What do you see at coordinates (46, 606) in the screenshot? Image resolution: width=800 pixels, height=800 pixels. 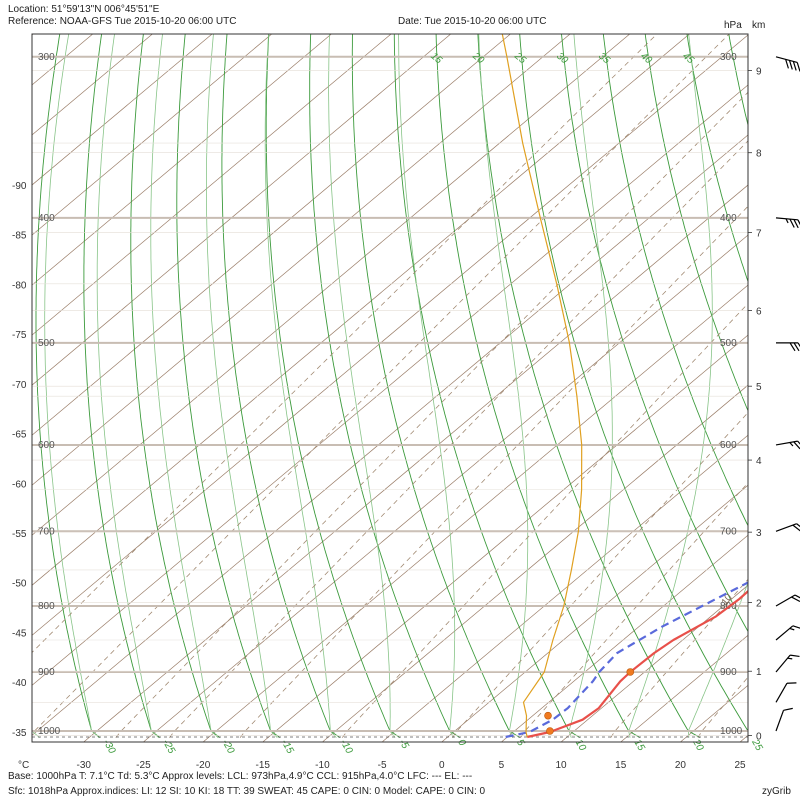 I see `pressure-label-left: 800` at bounding box center [46, 606].